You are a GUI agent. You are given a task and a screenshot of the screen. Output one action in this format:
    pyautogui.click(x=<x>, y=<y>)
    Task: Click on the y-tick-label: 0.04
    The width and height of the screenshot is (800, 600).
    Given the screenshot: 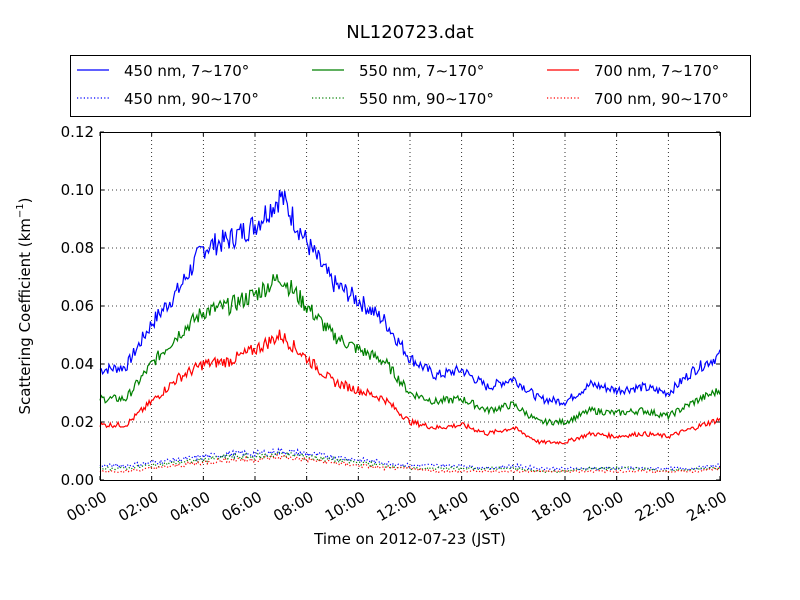 What is the action you would take?
    pyautogui.click(x=77, y=364)
    